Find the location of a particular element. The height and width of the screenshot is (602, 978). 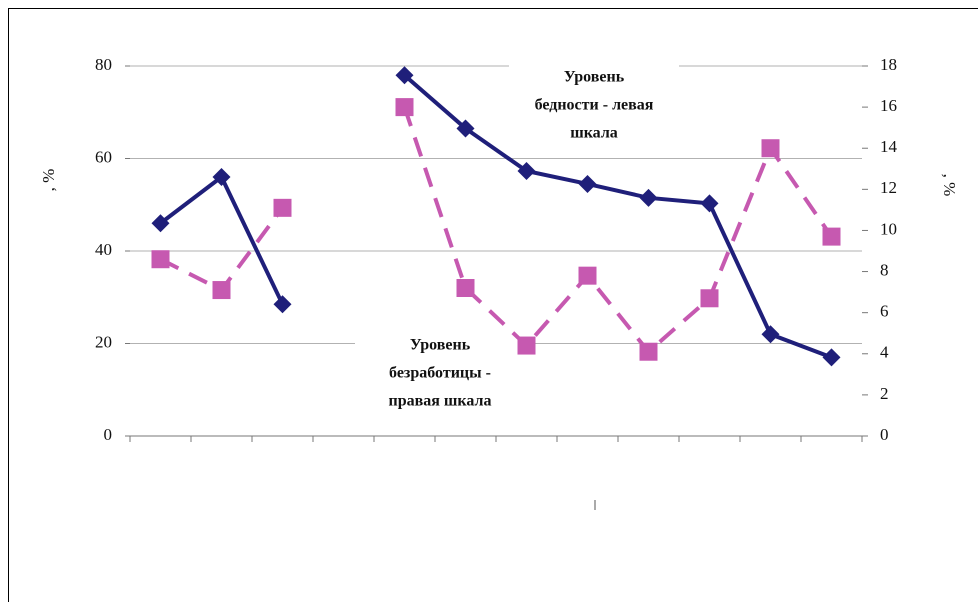

y-tick-label: 20 is located at coordinates (103, 341).